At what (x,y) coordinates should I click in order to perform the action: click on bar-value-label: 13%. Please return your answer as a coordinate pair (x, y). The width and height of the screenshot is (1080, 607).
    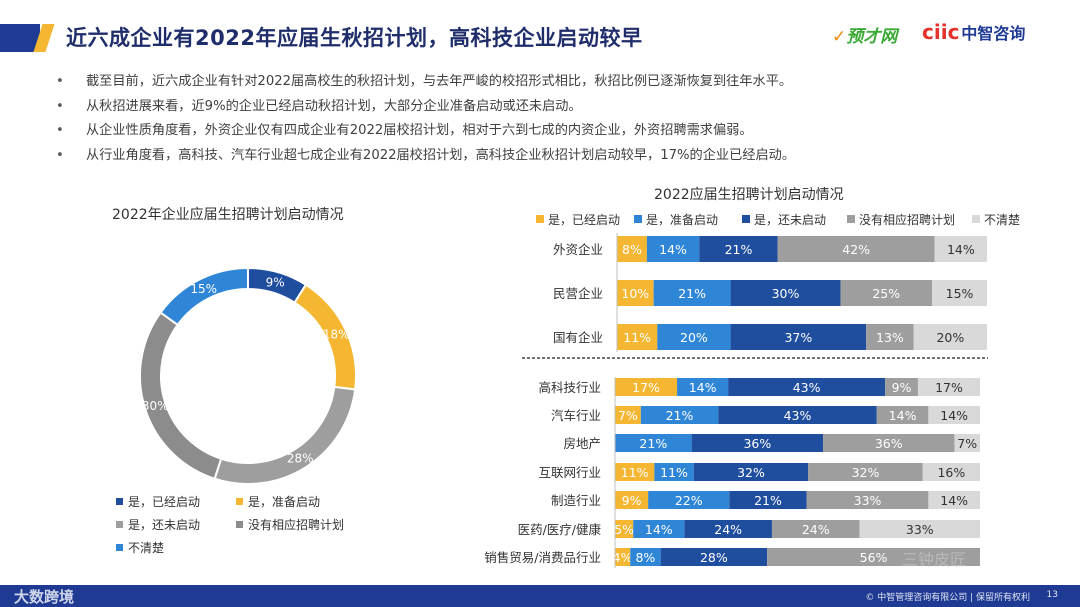
    Looking at the image, I should click on (890, 337).